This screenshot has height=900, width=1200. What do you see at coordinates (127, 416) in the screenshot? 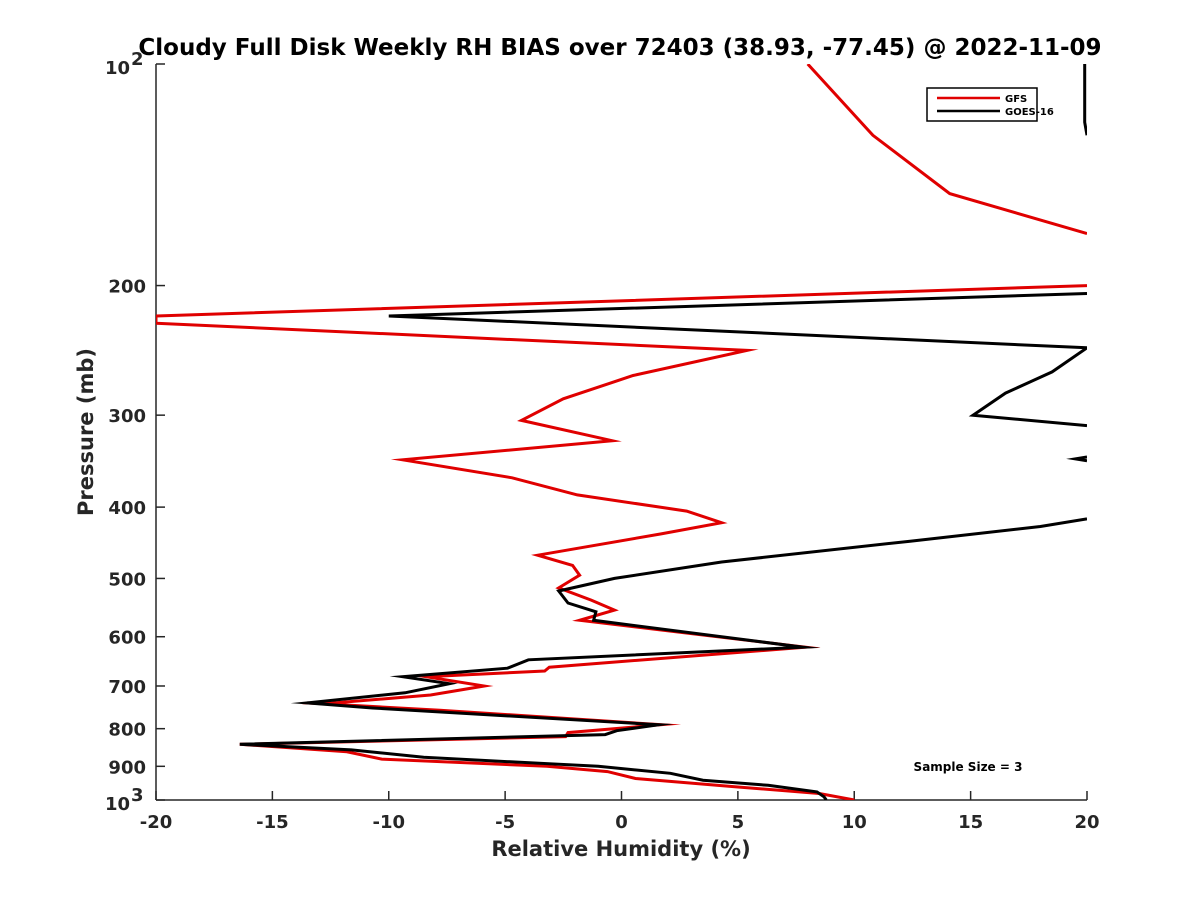
I see `y-tick-label: 300` at bounding box center [127, 416].